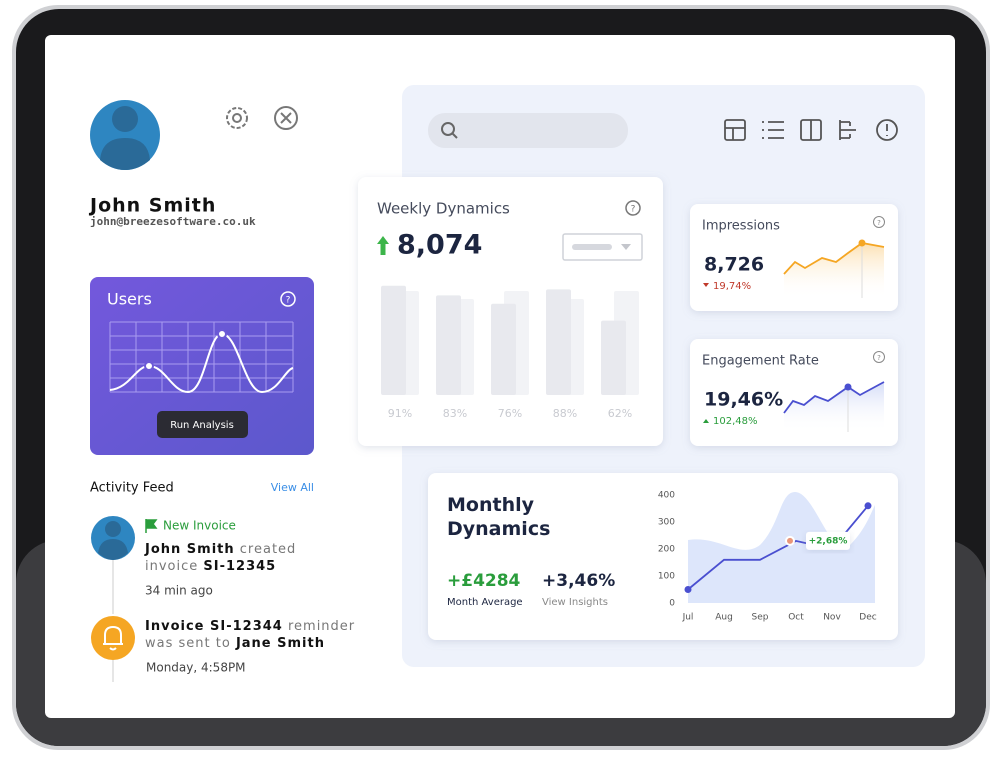 This screenshot has width=1000, height=774. What do you see at coordinates (666, 496) in the screenshot?
I see `y-tick-label: 400` at bounding box center [666, 496].